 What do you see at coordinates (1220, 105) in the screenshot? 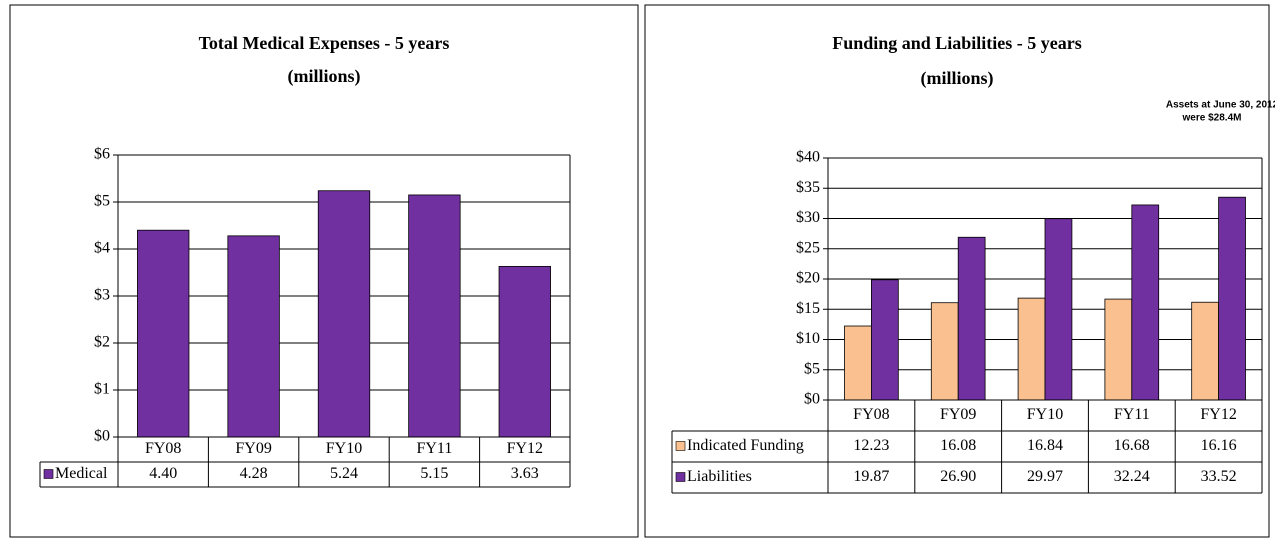
I see `annotation: Assets at June 30, 2012` at bounding box center [1220, 105].